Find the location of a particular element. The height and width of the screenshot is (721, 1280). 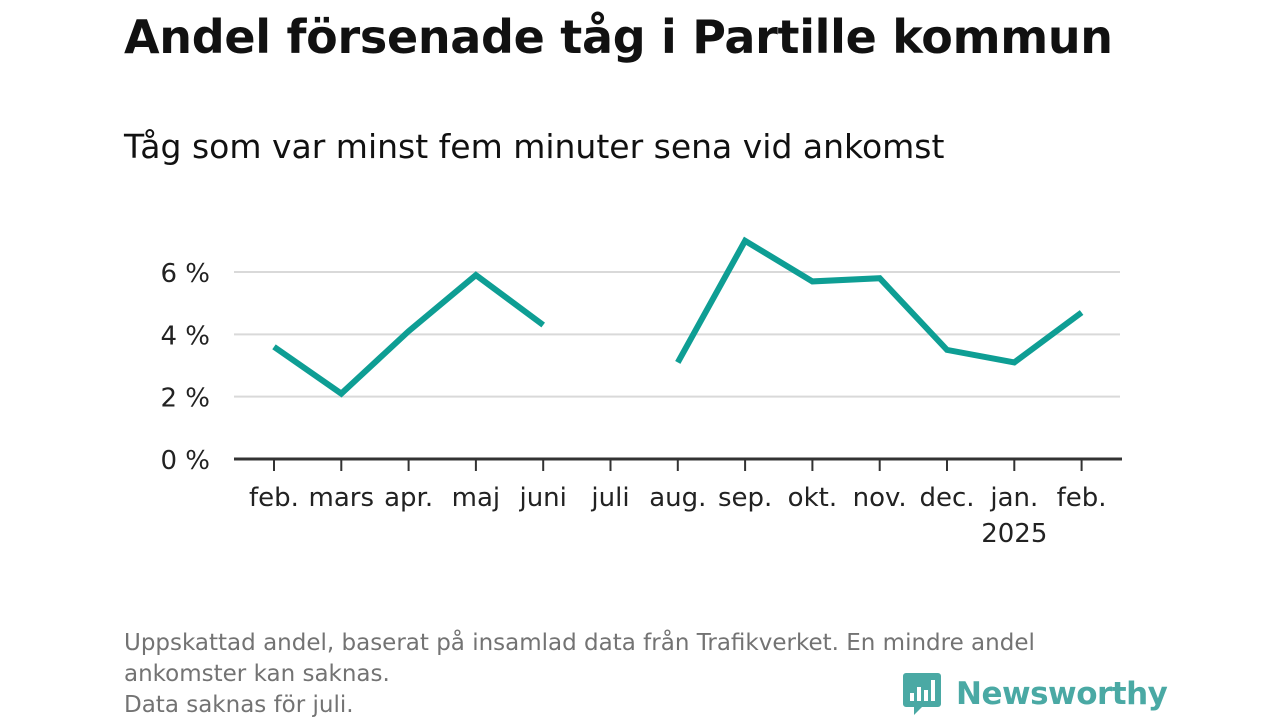

y-axis-ticks: 0 % 2 % 4 % 6 % is located at coordinates (185, 367).